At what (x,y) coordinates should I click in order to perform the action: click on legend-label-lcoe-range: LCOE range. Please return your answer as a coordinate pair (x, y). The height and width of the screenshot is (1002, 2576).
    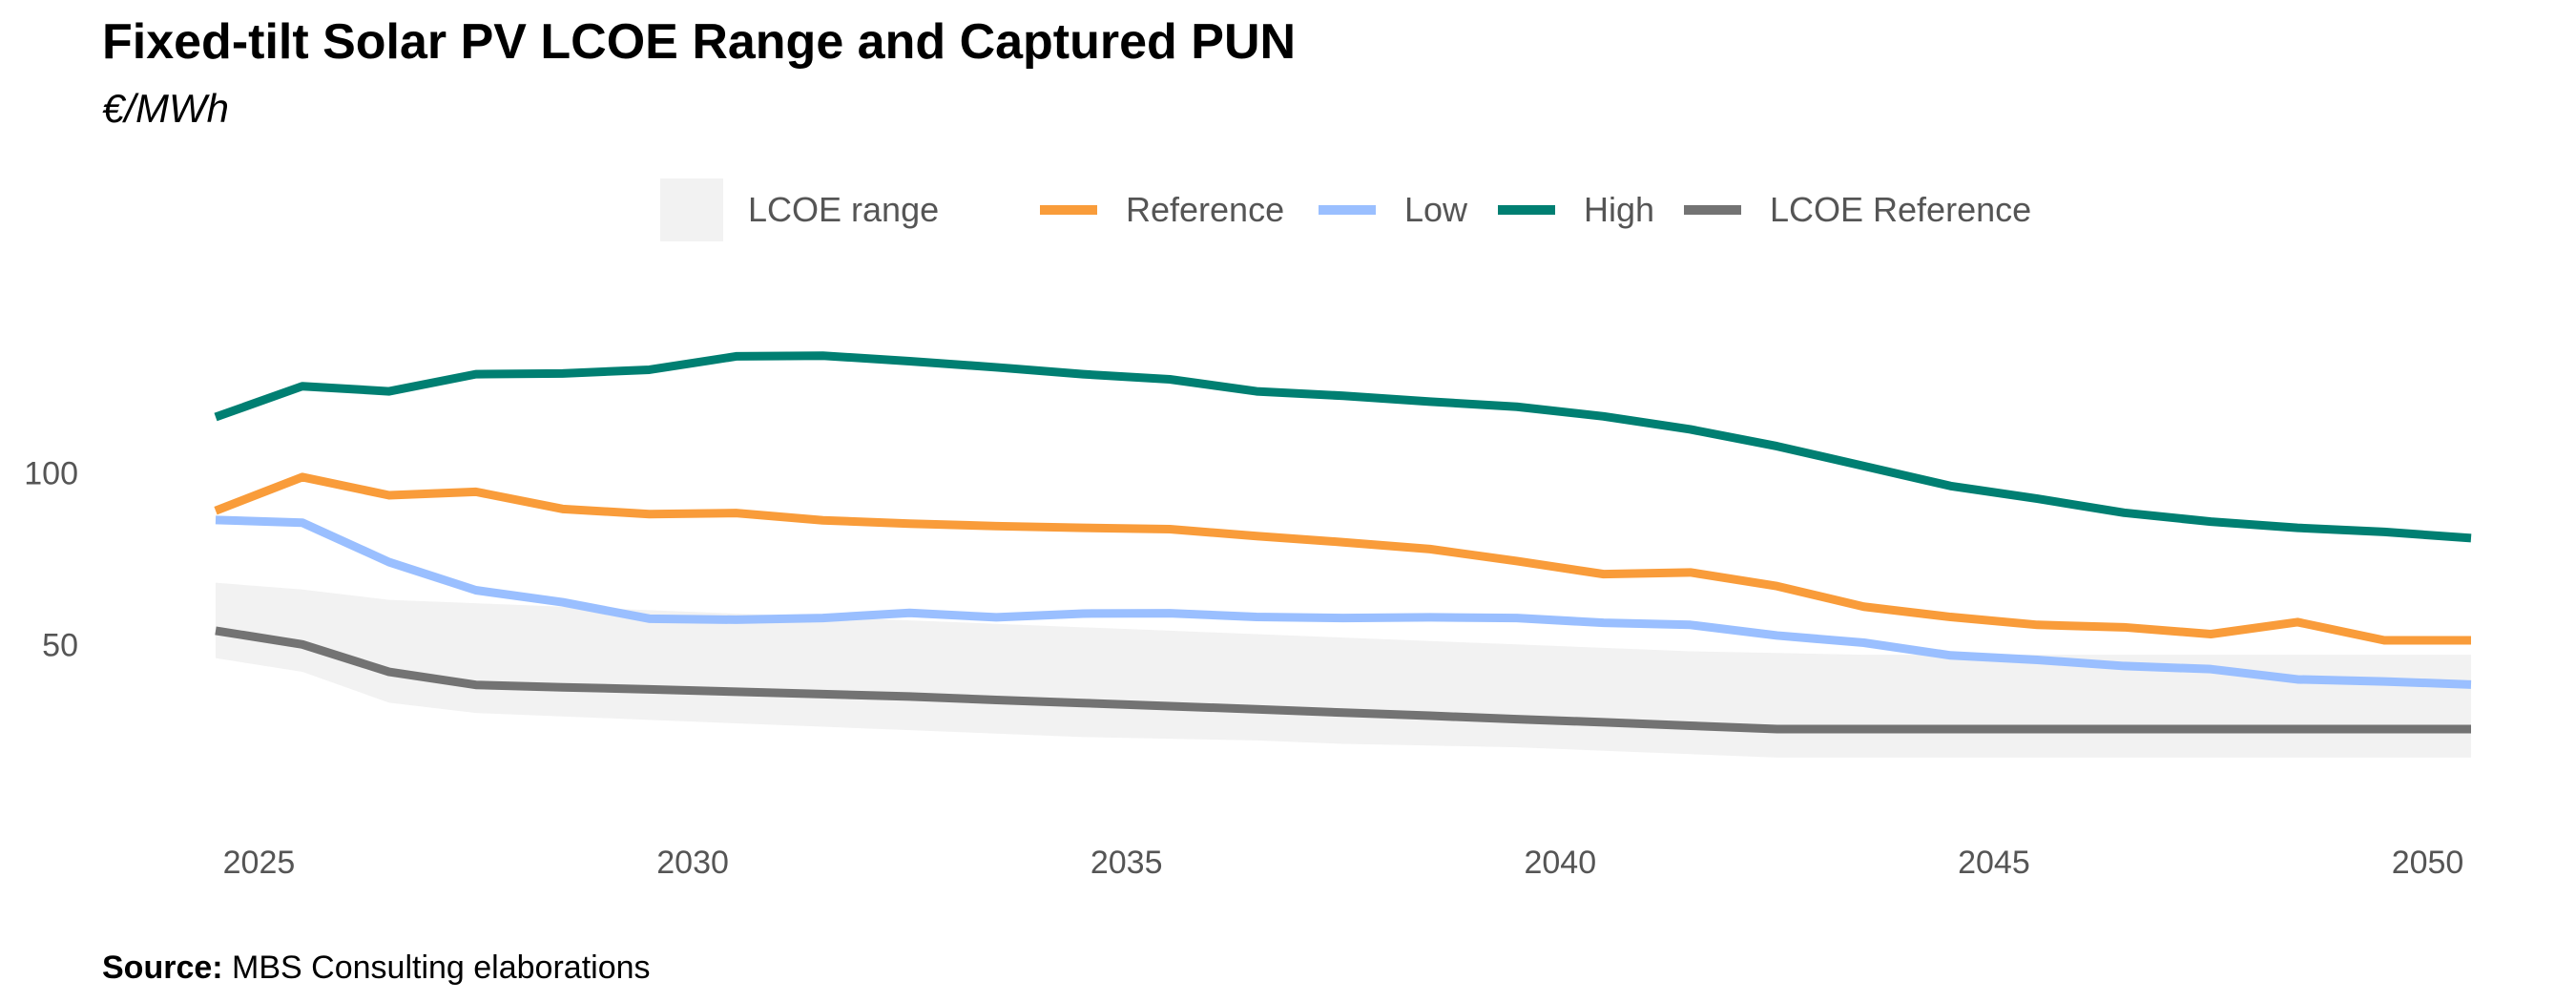
    Looking at the image, I should click on (844, 209).